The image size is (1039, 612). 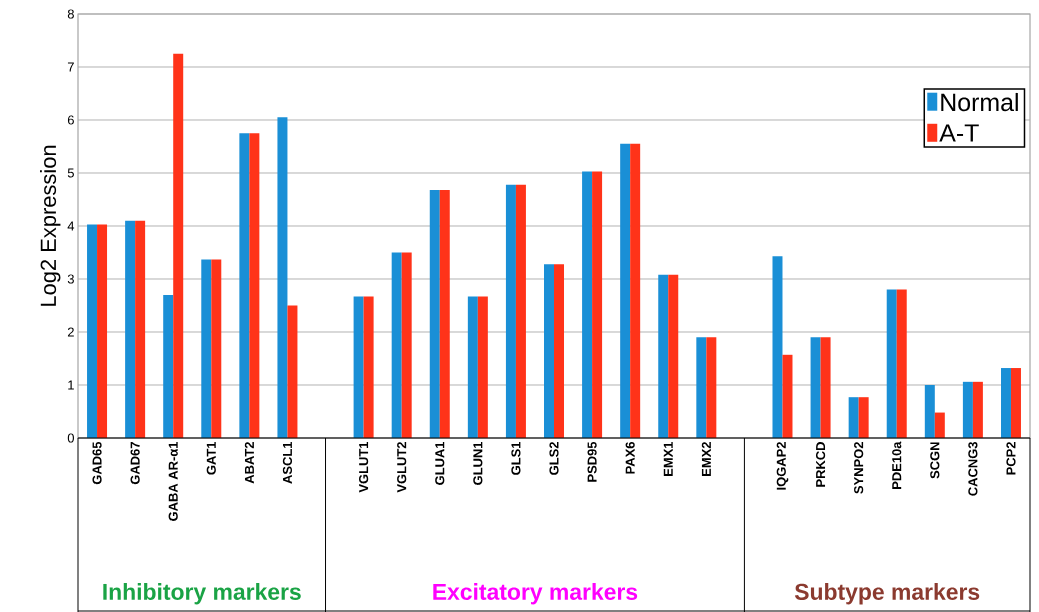 What do you see at coordinates (70, 438) in the screenshot?
I see `y-tick-label: 0` at bounding box center [70, 438].